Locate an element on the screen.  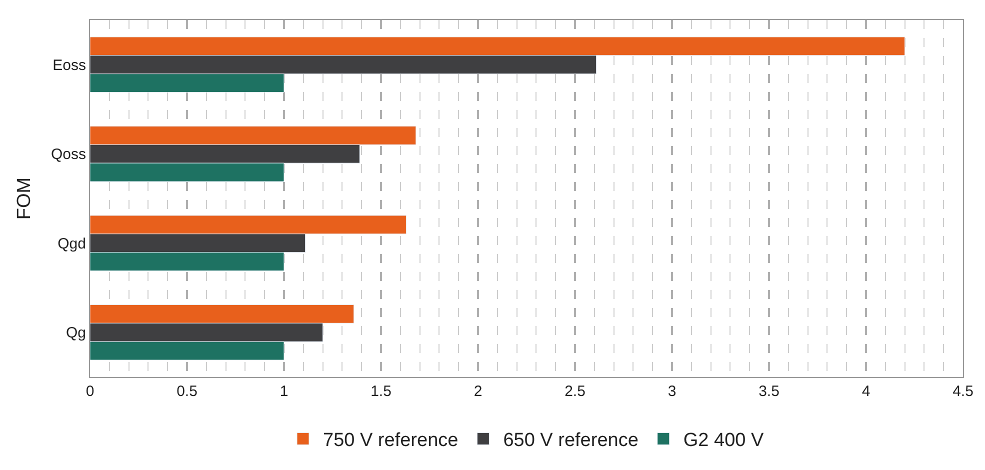
legend-label: 650 V reference is located at coordinates (570, 441).